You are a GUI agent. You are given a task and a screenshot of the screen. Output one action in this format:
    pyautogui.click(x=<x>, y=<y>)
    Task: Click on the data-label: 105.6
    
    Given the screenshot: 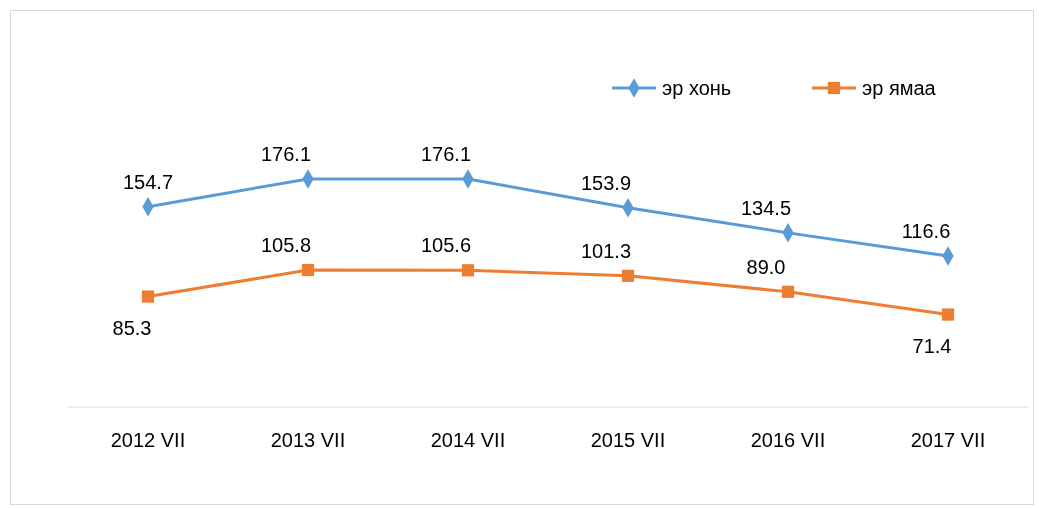 What is the action you would take?
    pyautogui.click(x=446, y=245)
    